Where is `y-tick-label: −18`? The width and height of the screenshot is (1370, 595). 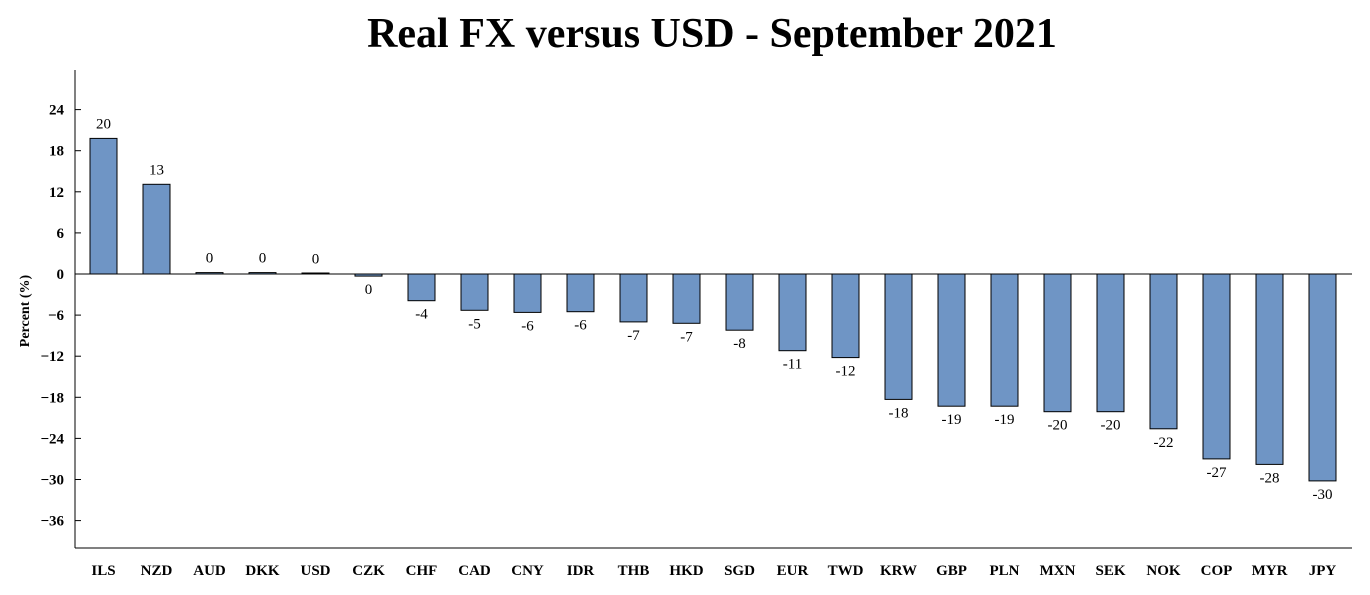 y-tick-label: −18 is located at coordinates (52, 398).